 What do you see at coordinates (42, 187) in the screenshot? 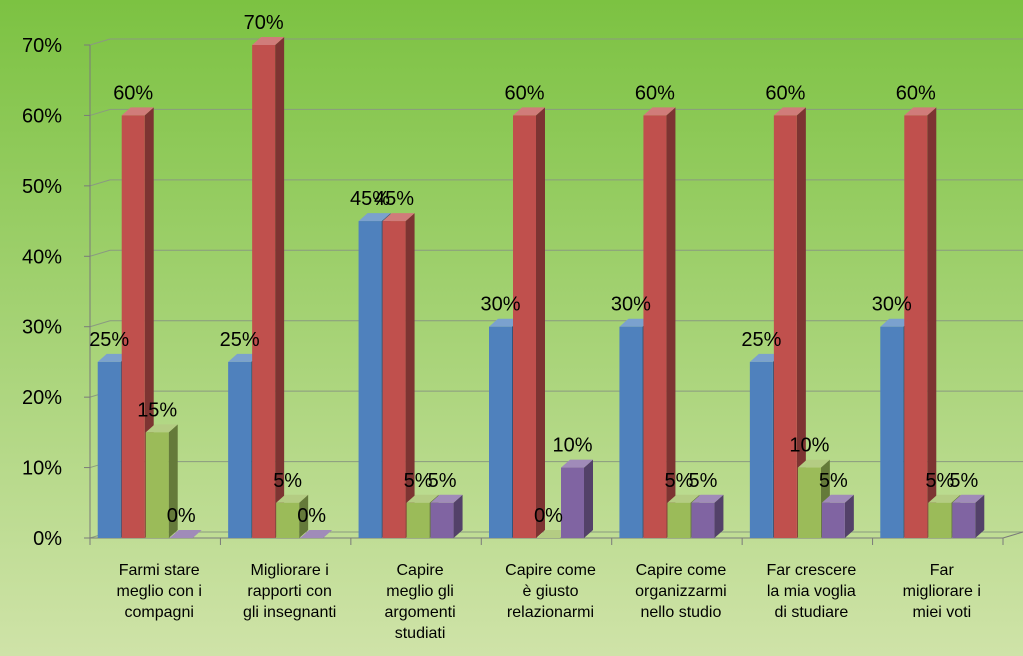
I see `y-tick-label: 50%` at bounding box center [42, 187].